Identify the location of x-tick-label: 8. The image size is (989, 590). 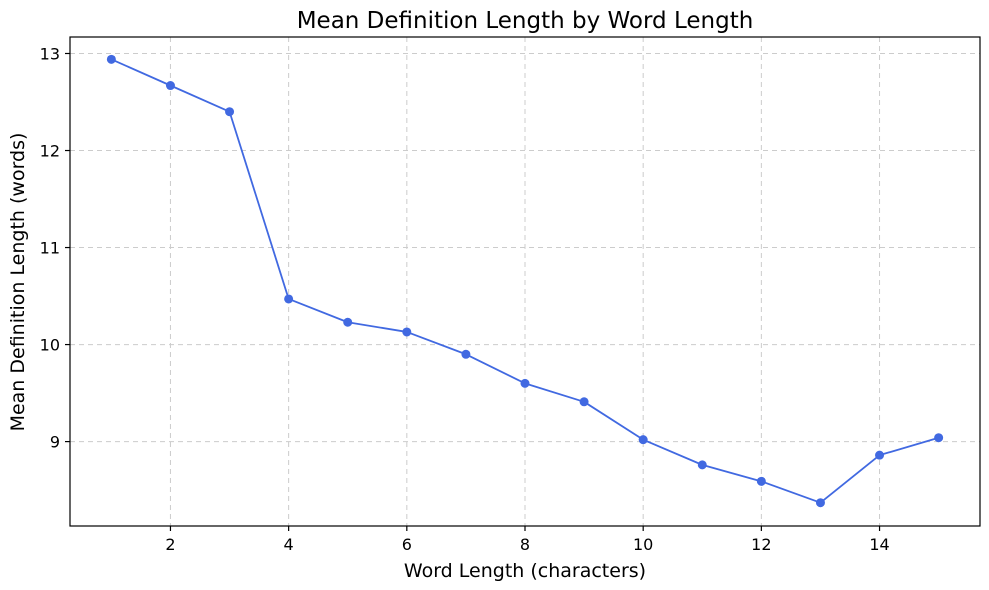
(525, 544).